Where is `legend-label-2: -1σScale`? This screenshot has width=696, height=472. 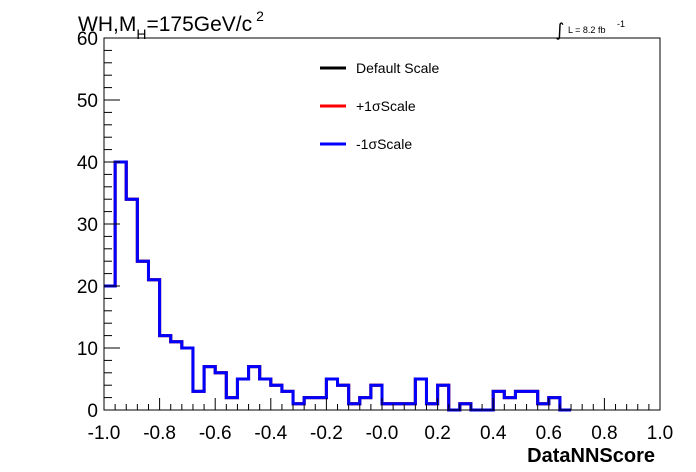
legend-label-2: -1σScale is located at coordinates (384, 144).